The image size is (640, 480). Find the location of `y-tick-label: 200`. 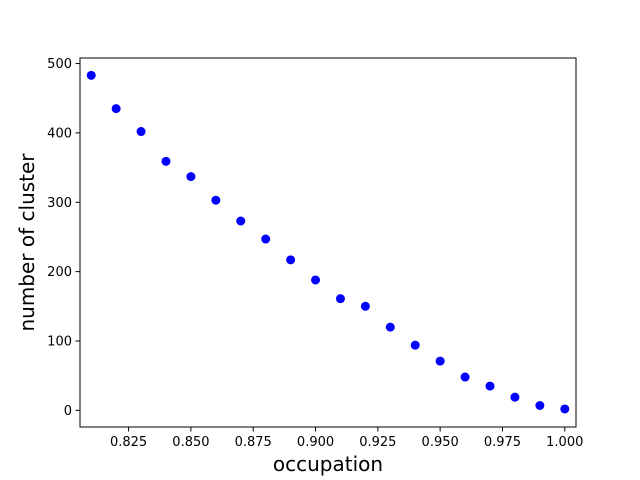

y-tick-label: 200 is located at coordinates (59, 272).